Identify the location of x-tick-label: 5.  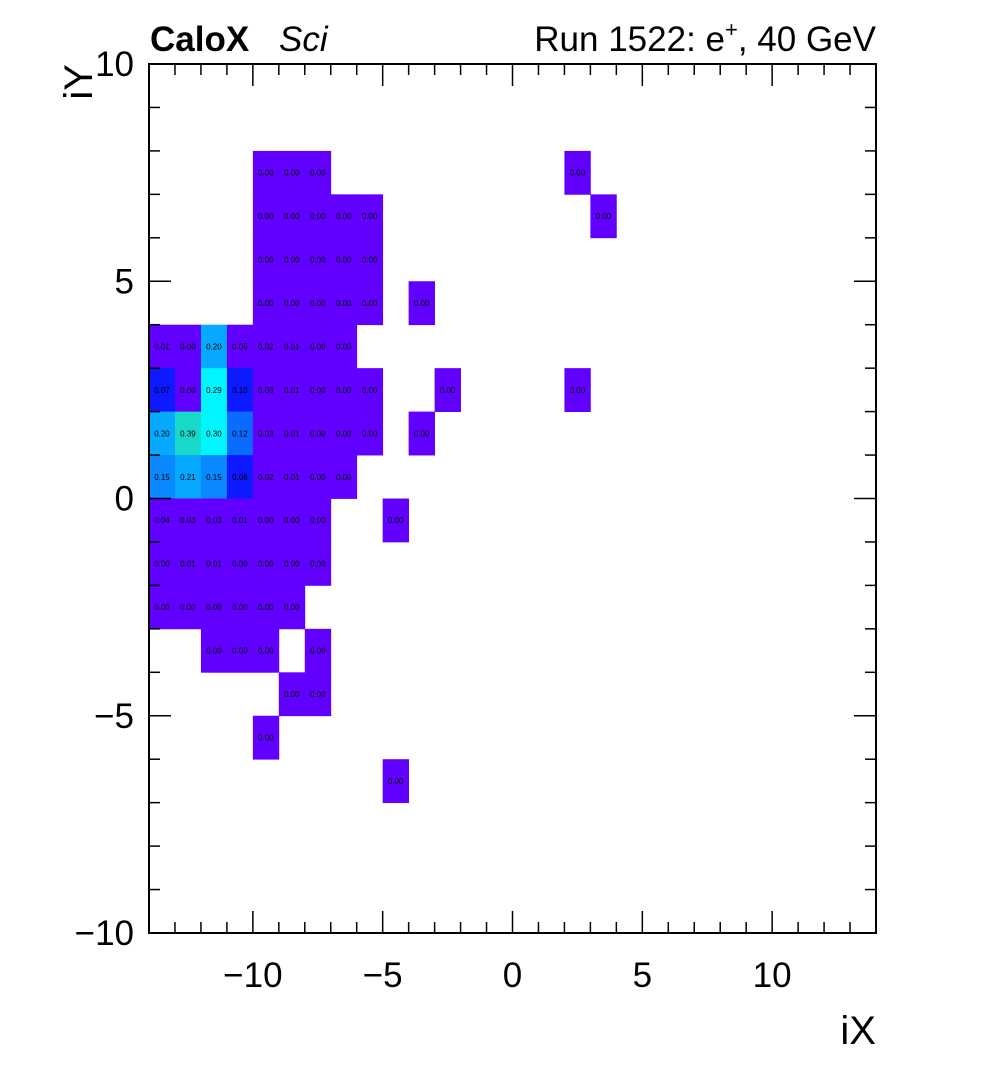
(642, 975).